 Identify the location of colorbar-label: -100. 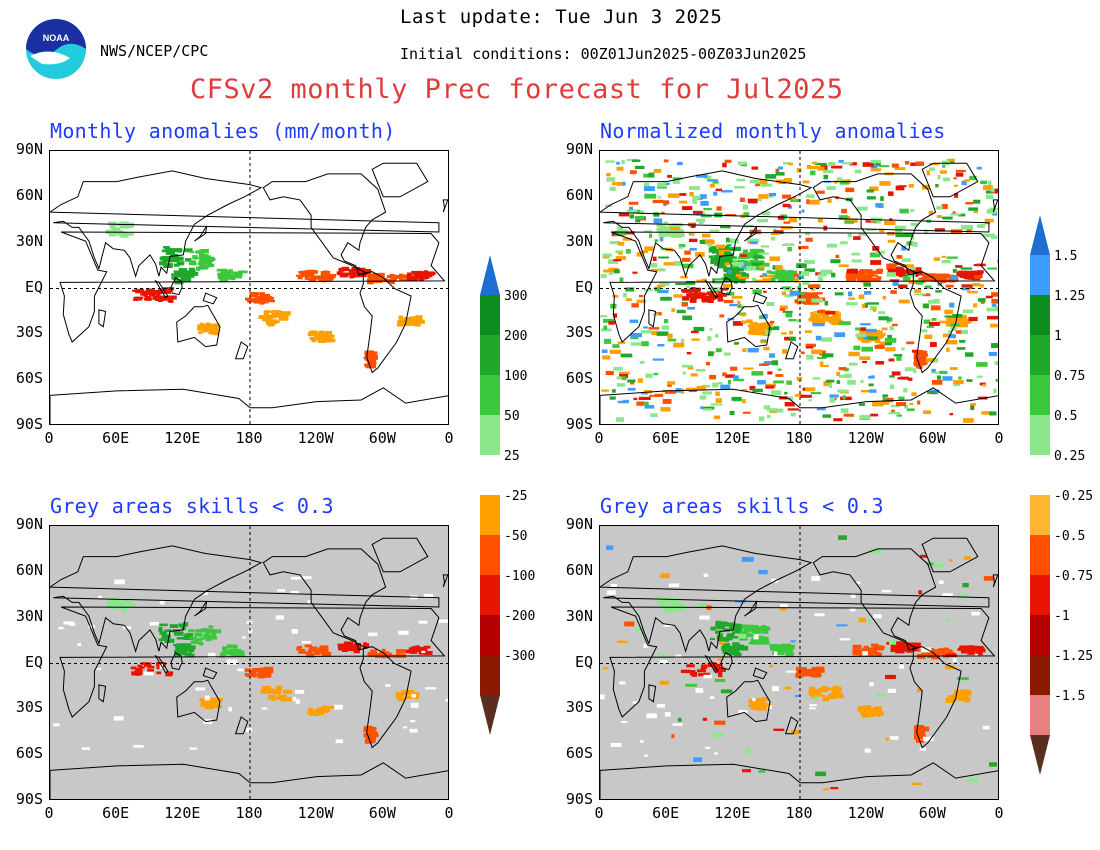
(519, 576).